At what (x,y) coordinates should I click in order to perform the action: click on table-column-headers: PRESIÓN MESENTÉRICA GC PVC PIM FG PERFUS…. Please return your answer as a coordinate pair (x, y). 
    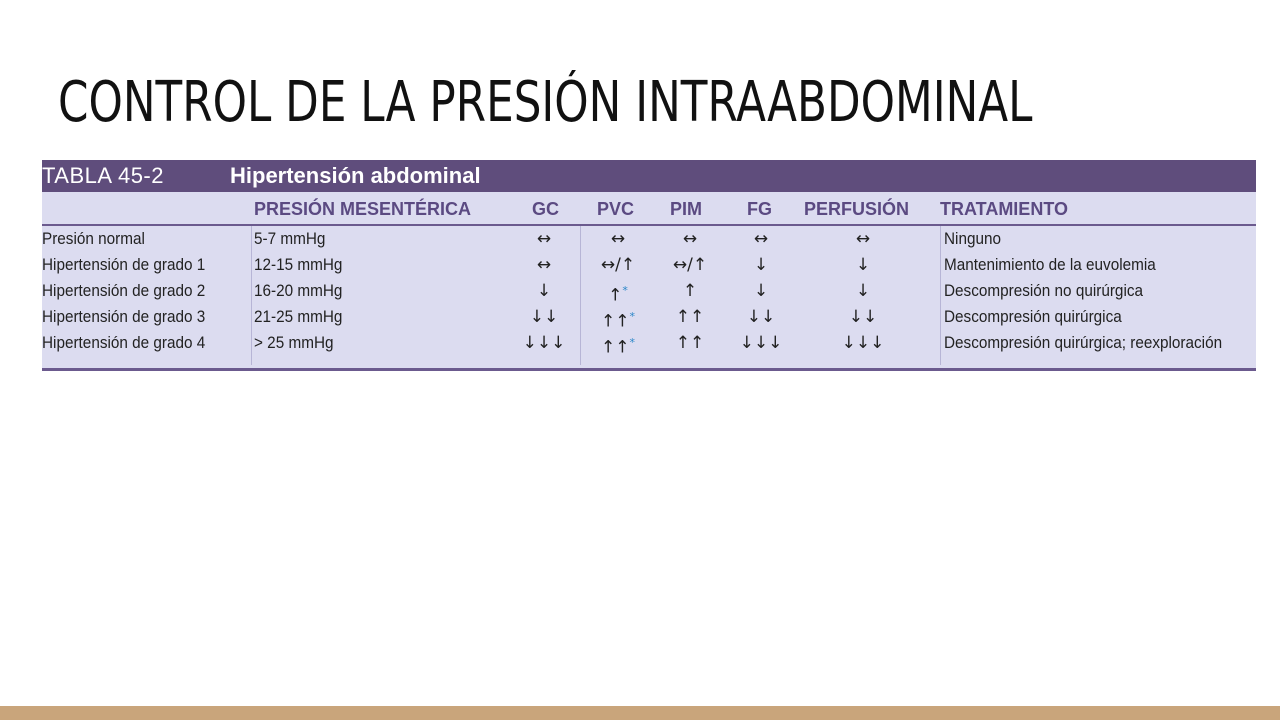
    Looking at the image, I should click on (649, 210).